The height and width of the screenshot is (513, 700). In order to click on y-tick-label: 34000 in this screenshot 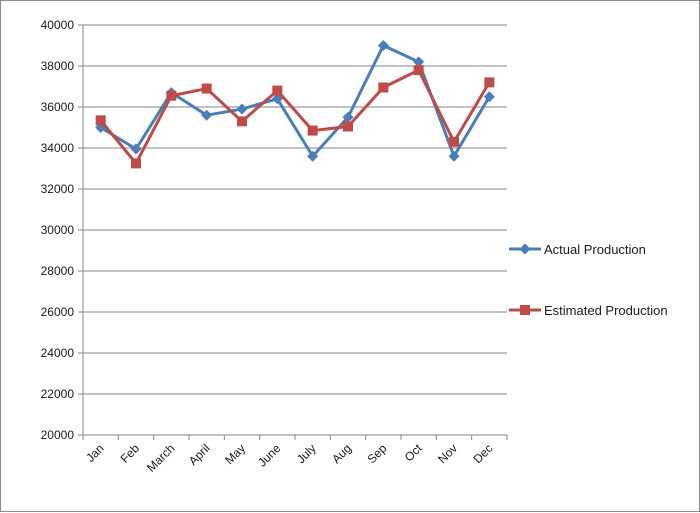, I will do `click(58, 148)`.